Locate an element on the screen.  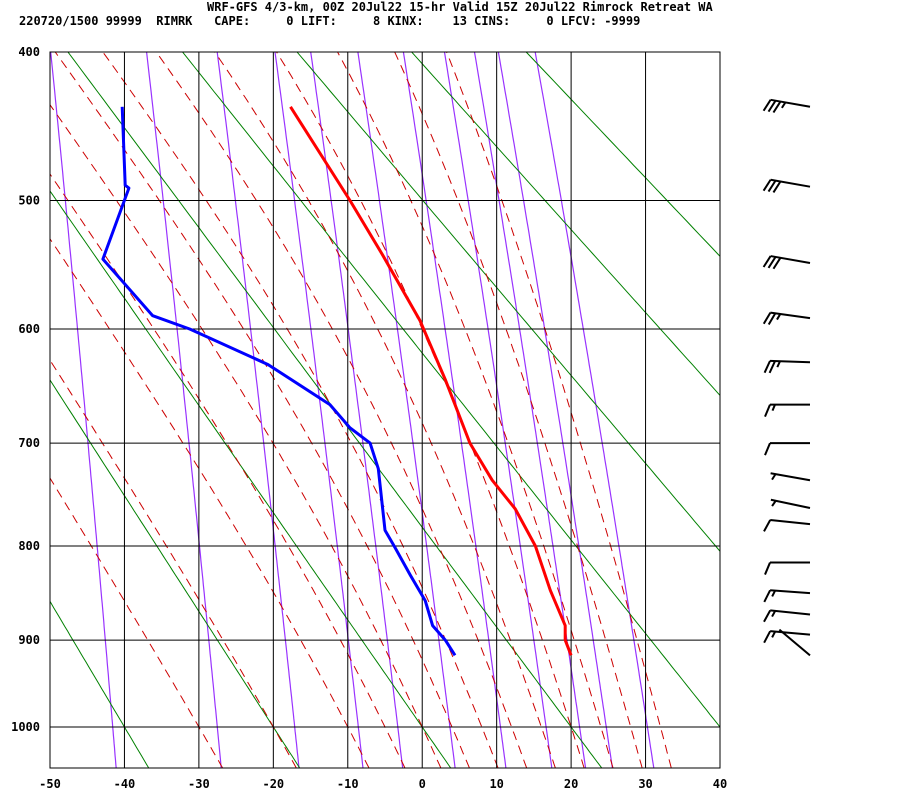
y-tick-label: 700 is located at coordinates (29, 443).